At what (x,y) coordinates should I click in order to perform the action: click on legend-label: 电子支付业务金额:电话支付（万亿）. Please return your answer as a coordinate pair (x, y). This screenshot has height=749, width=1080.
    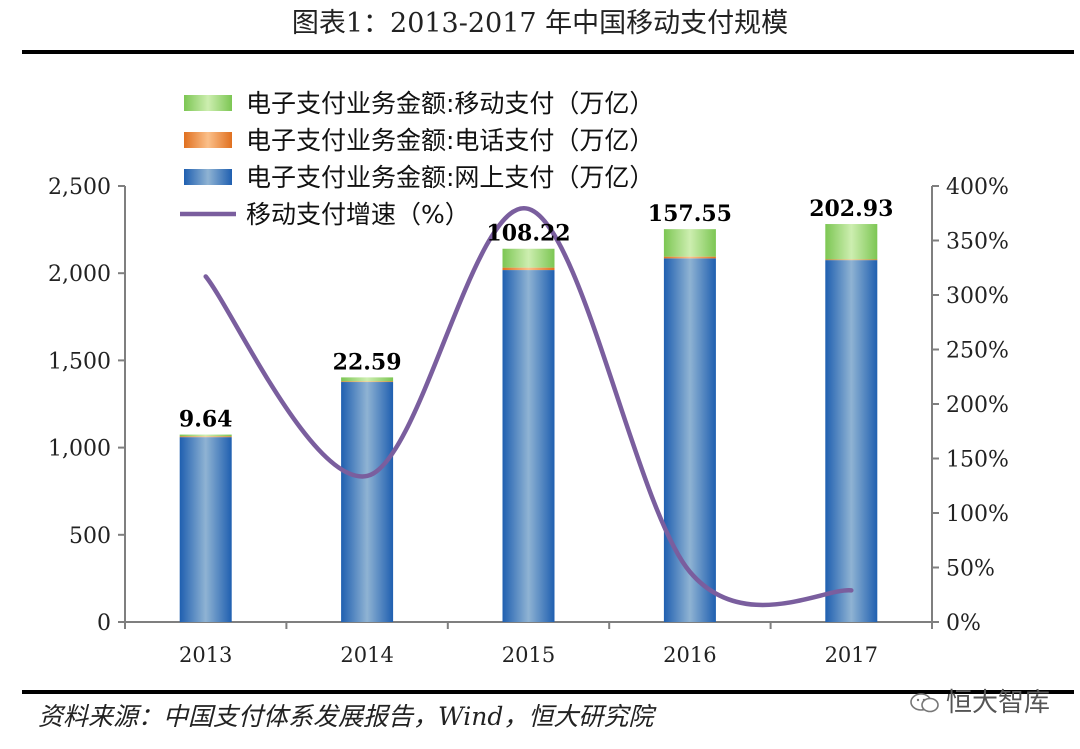
    Looking at the image, I should click on (450, 140).